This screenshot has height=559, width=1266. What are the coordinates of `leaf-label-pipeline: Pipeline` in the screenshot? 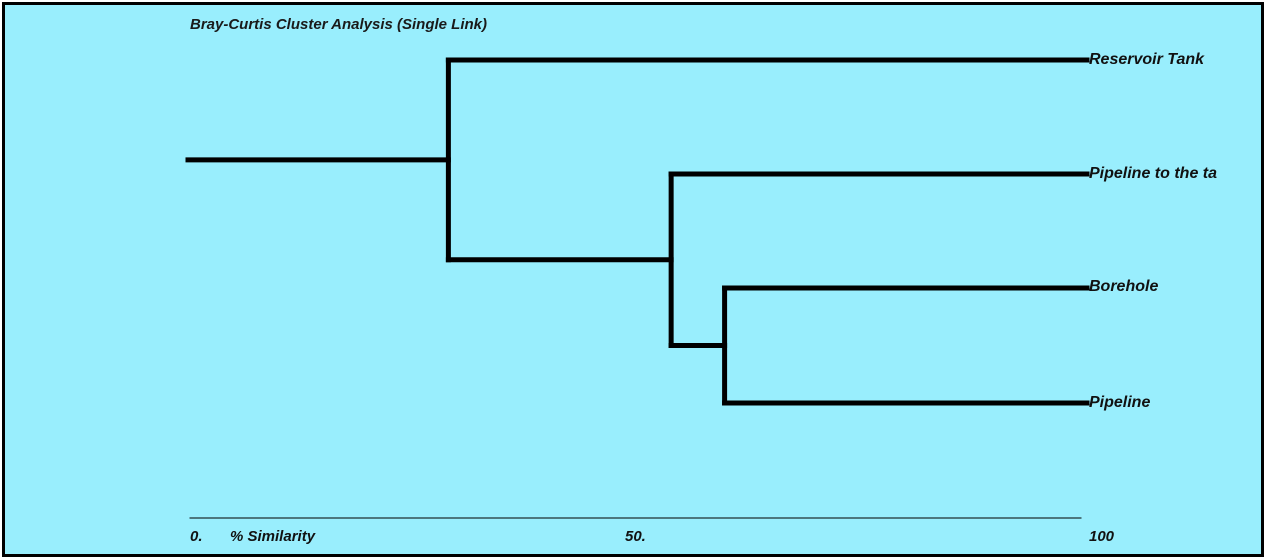 It's located at (1120, 402).